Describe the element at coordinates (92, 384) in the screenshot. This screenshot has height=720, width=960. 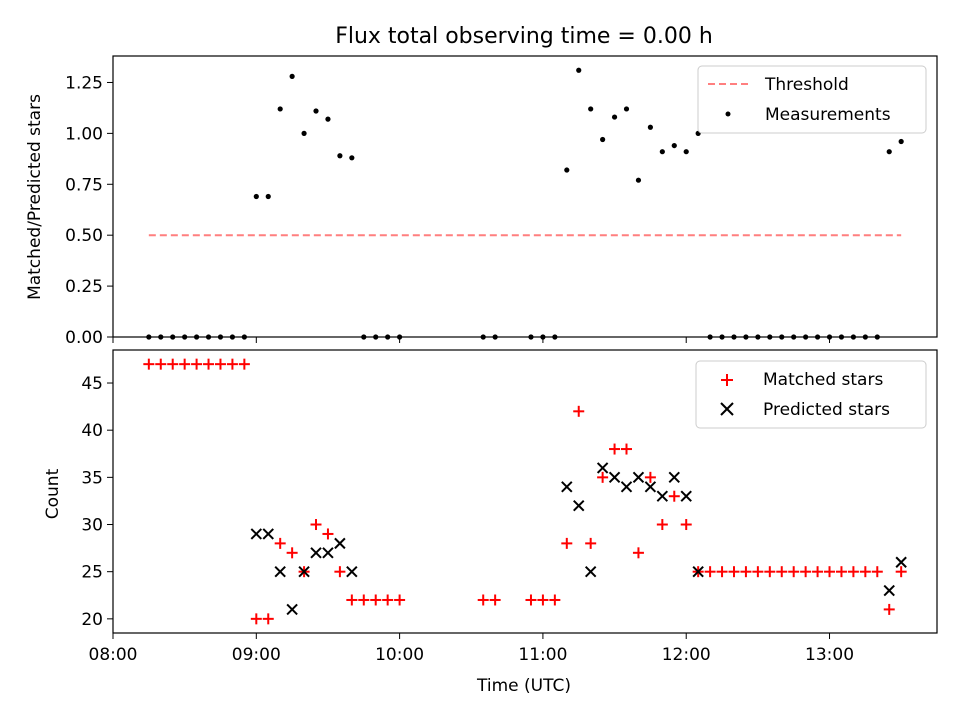
I see `bottom-y-tick-label: 45` at that location.